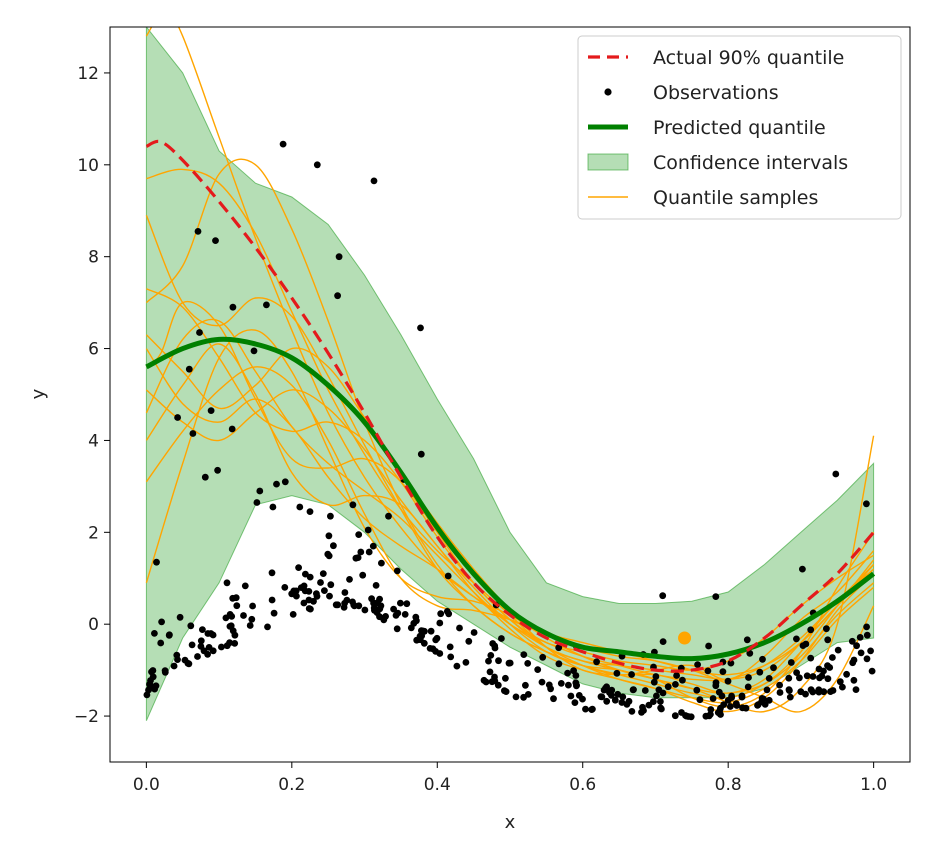 This screenshot has height=852, width=950. I want to click on legend-label: Confidence intervals, so click(750, 163).